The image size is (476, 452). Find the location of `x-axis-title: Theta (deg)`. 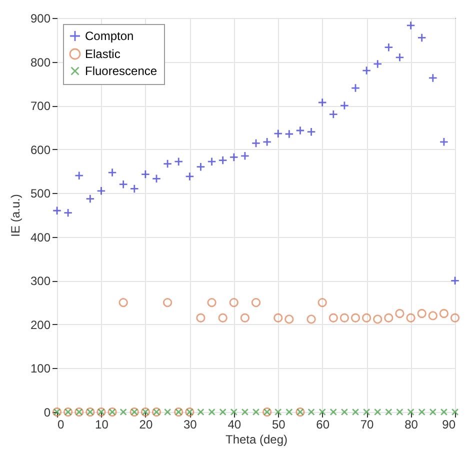

x-axis-title: Theta (deg) is located at coordinates (256, 439).